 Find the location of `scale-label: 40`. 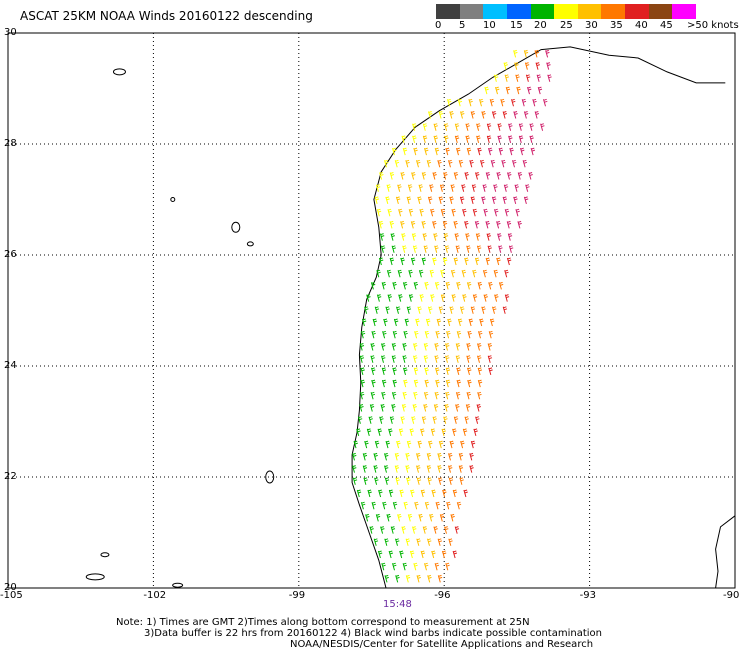

scale-label: 40 is located at coordinates (641, 25).